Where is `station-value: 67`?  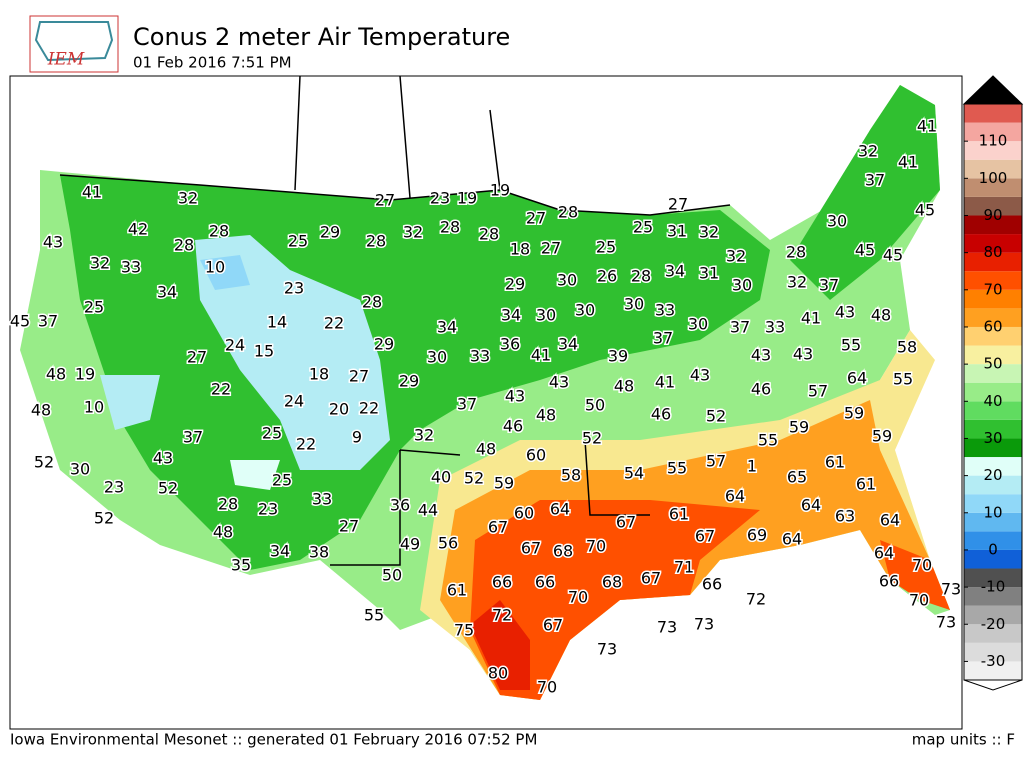
station-value: 67 is located at coordinates (498, 527).